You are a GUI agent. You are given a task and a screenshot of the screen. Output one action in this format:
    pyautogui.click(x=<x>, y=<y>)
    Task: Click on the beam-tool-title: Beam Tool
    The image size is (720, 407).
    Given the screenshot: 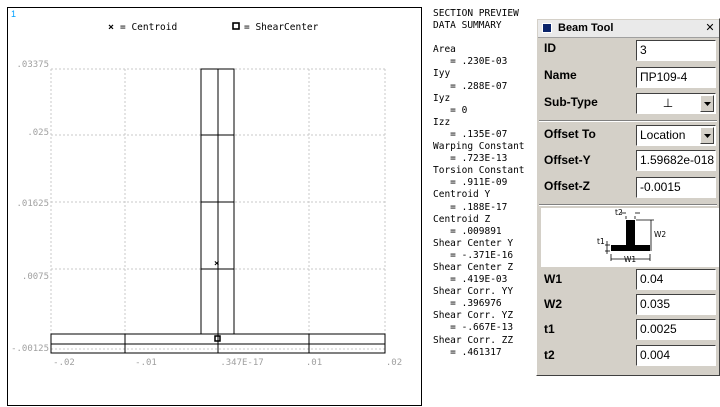 What is the action you would take?
    pyautogui.click(x=586, y=28)
    